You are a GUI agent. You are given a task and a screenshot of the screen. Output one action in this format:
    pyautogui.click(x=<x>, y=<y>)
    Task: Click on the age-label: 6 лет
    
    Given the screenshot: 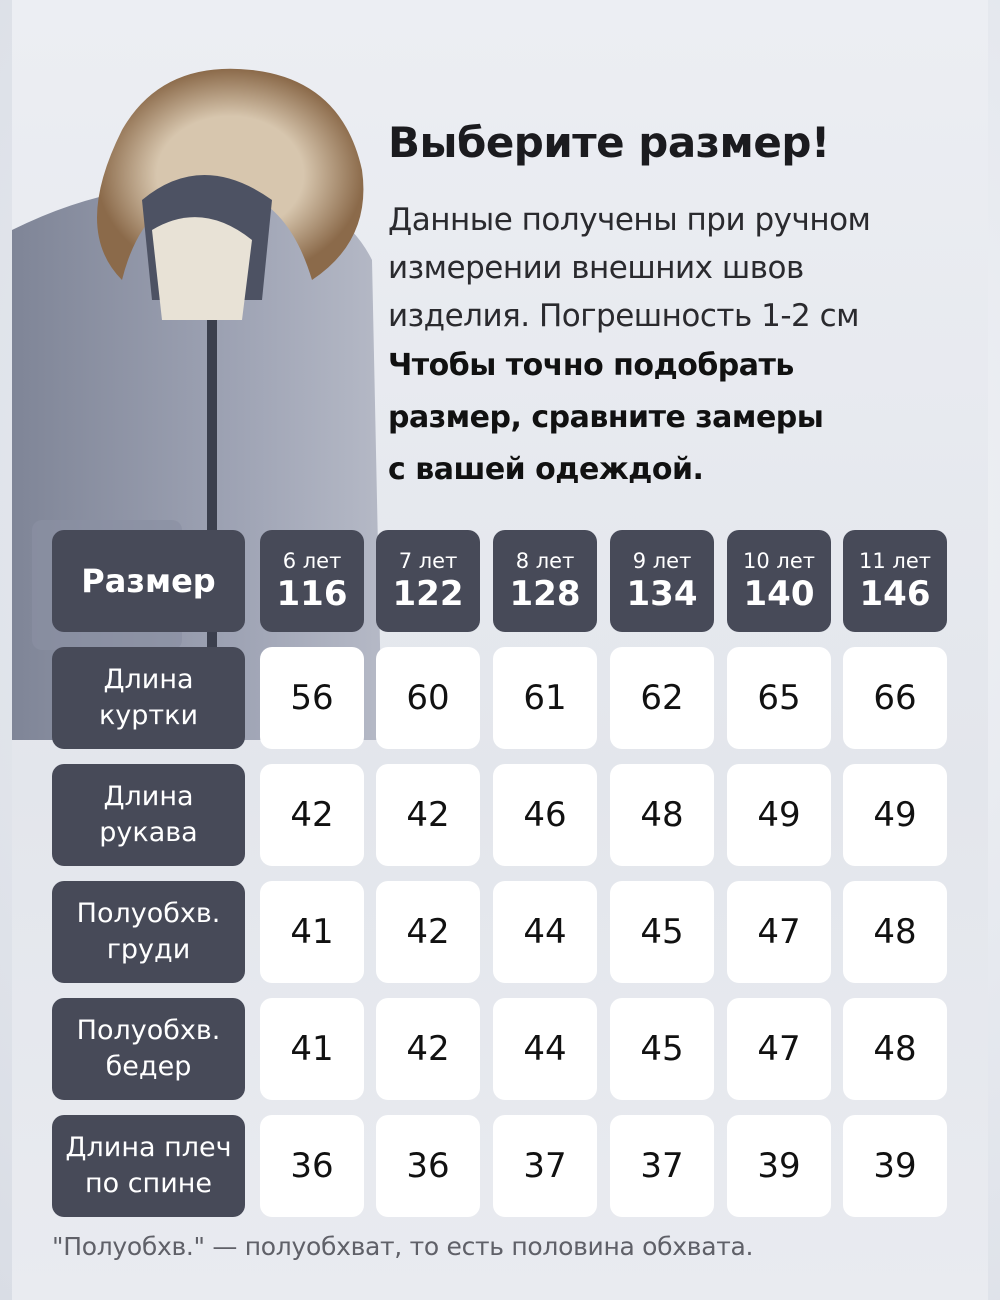 What is the action you would take?
    pyautogui.click(x=312, y=561)
    